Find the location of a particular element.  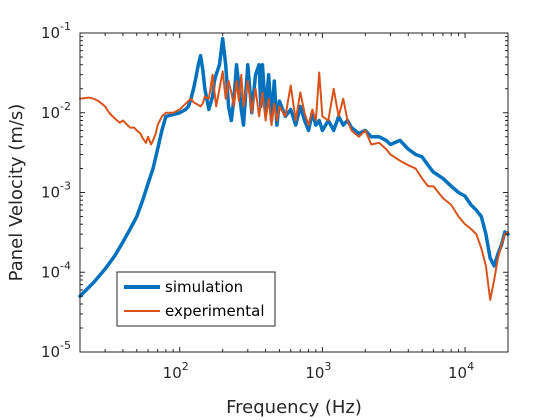

legend: simulation experimental is located at coordinates (196, 299).